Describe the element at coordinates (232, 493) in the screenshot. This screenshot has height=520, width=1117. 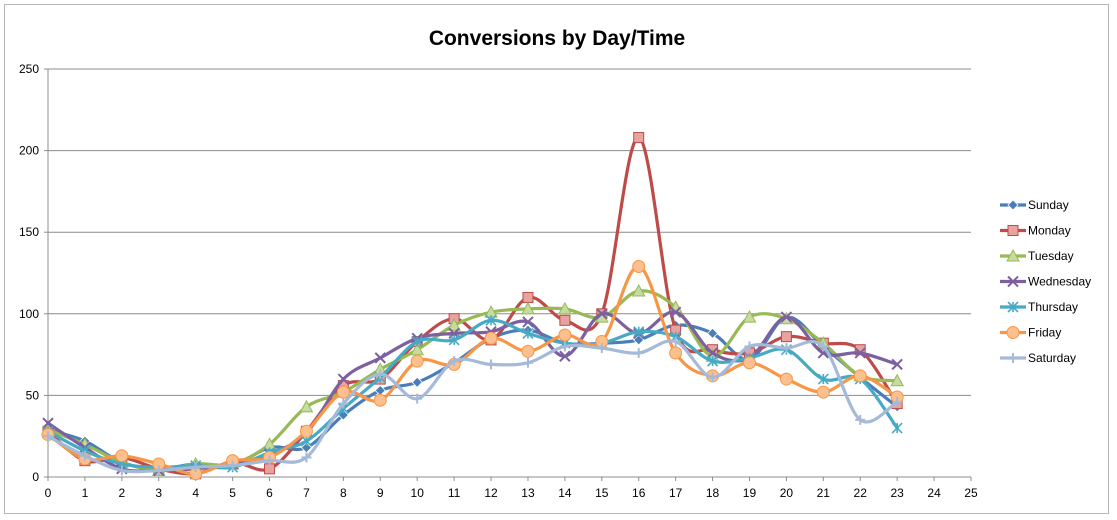
I see `x-tick-label: 5` at that location.